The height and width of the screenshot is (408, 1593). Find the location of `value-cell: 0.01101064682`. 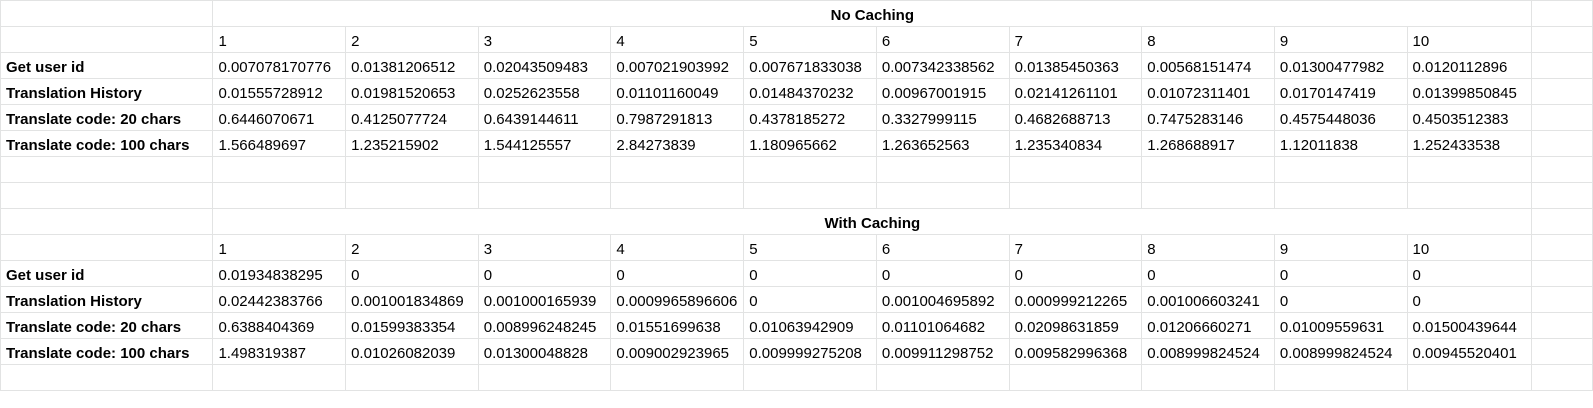

value-cell: 0.01101064682 is located at coordinates (942, 325).